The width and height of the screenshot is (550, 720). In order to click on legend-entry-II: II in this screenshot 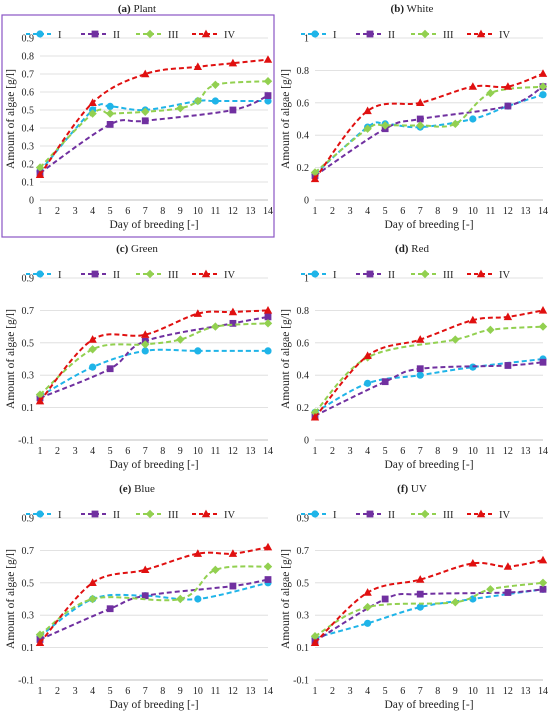, I will do `click(375, 275)`.